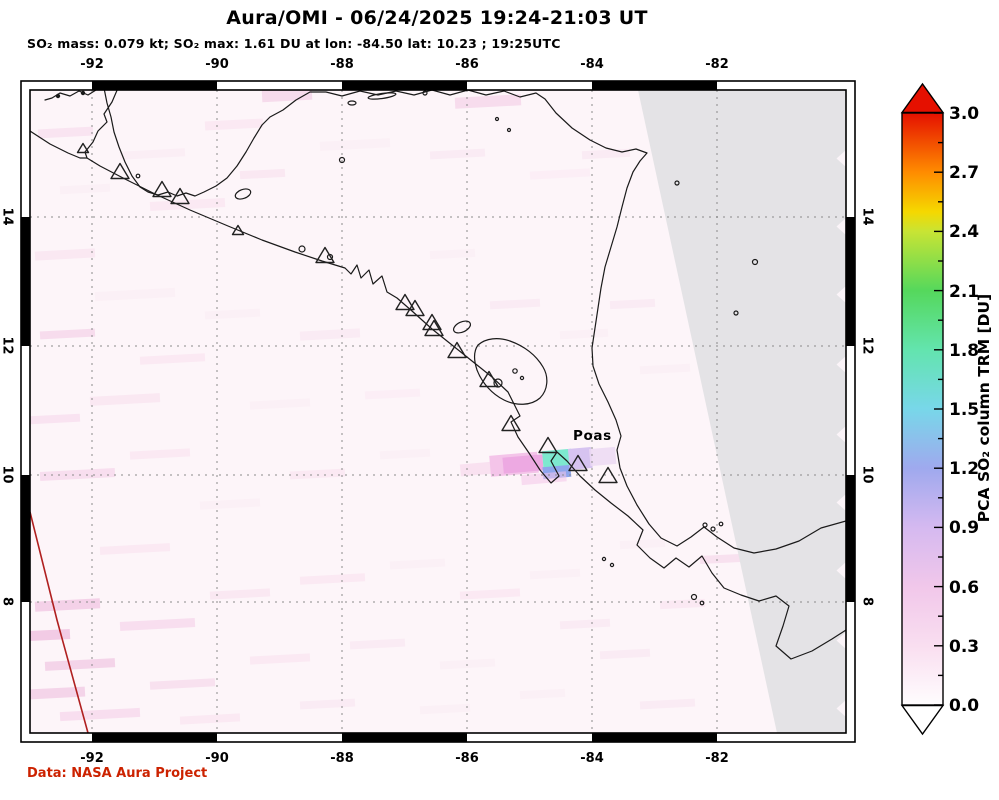  I want to click on colorbar, so click(922, 409).